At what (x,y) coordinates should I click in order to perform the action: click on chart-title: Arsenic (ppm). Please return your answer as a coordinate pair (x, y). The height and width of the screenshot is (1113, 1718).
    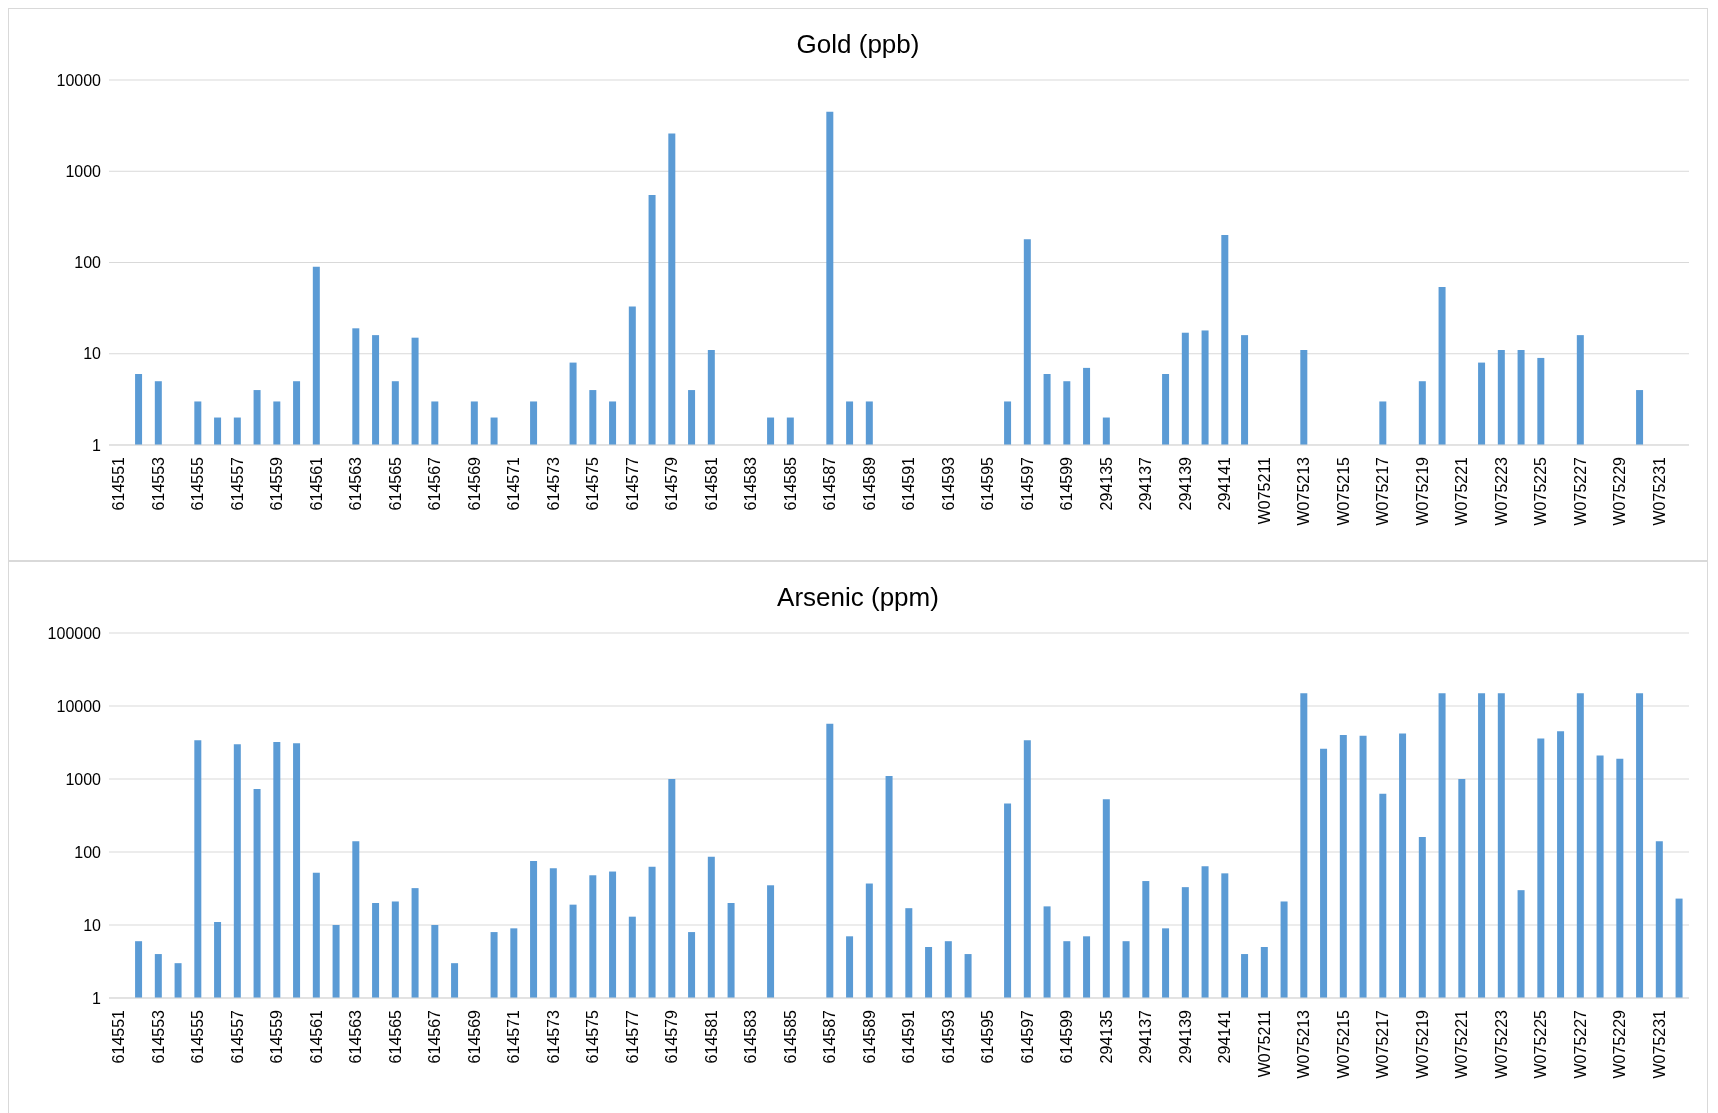
    Looking at the image, I should click on (858, 597).